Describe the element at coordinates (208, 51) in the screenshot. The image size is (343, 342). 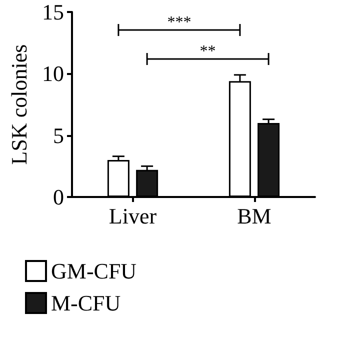
I see `annotation: **` at that location.